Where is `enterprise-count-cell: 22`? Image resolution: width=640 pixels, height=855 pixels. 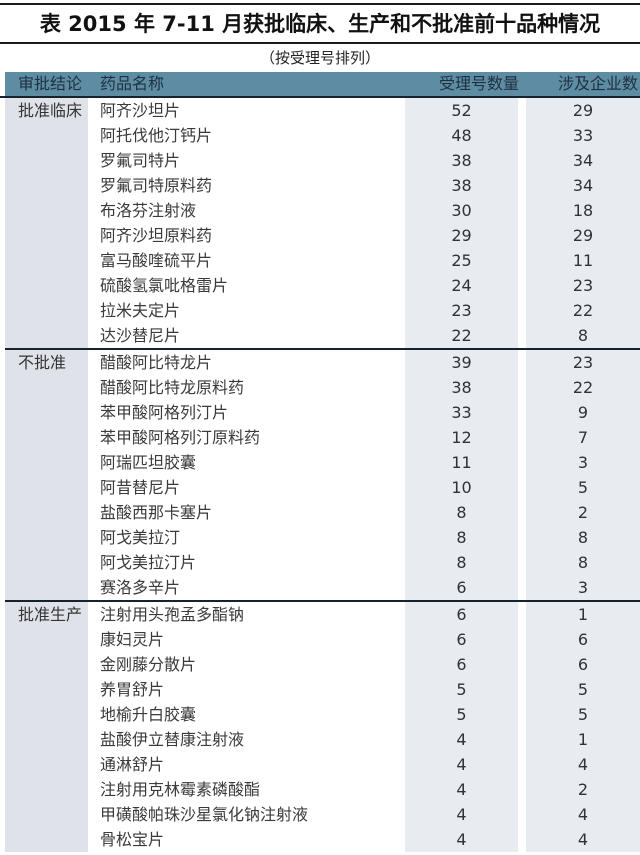
enterprise-count-cell: 22 is located at coordinates (583, 387).